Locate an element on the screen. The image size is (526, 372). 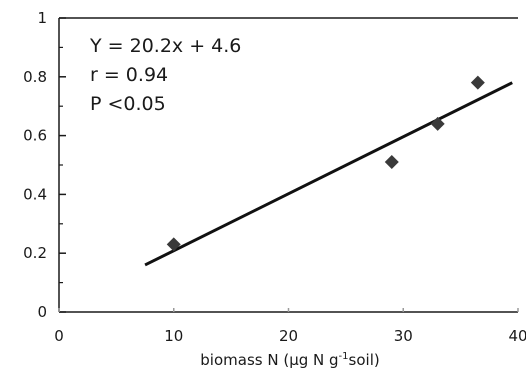
y-tick-label-1: 0.2 is located at coordinates (35, 253).